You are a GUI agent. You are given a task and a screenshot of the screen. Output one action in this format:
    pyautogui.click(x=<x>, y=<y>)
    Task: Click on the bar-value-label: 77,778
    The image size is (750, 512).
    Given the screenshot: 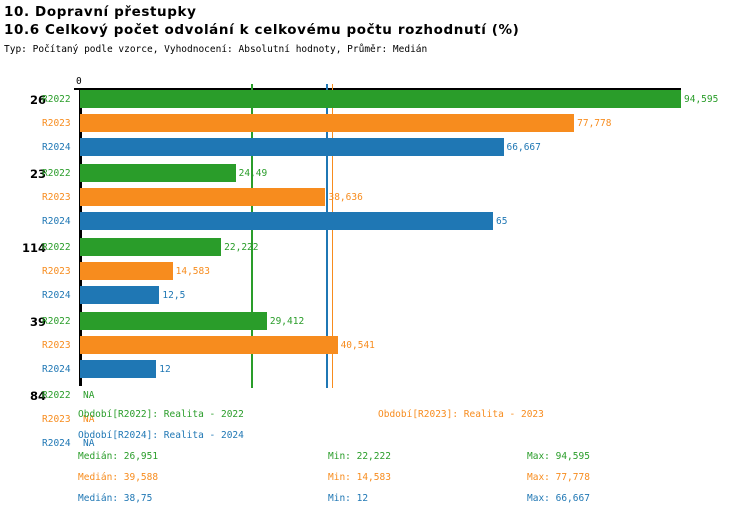 What is the action you would take?
    pyautogui.click(x=594, y=123)
    